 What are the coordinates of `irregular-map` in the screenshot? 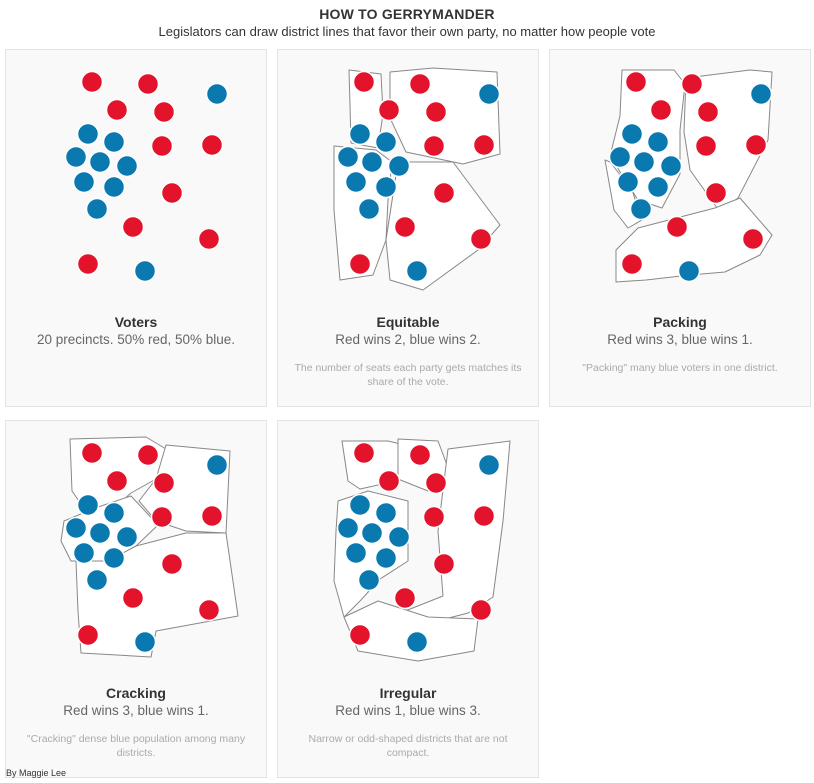 It's located at (422, 550).